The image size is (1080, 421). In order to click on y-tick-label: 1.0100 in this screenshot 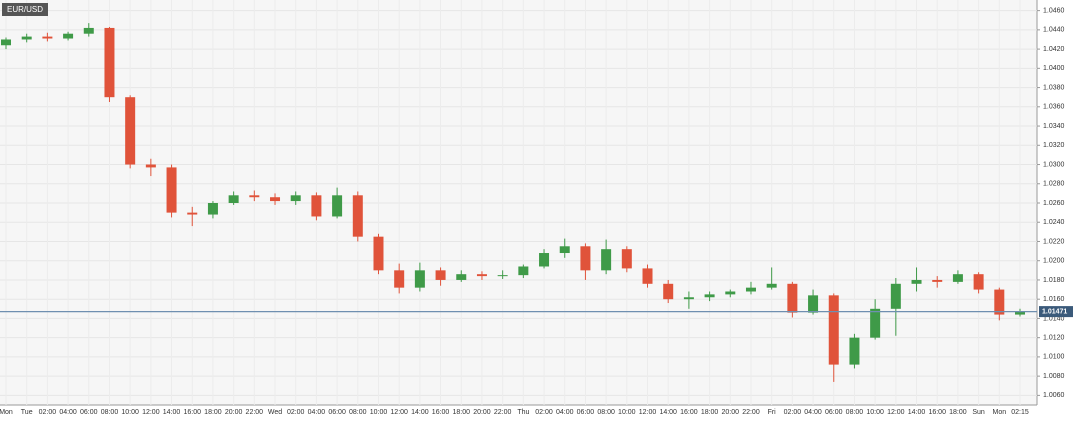, I will do `click(1054, 357)`.